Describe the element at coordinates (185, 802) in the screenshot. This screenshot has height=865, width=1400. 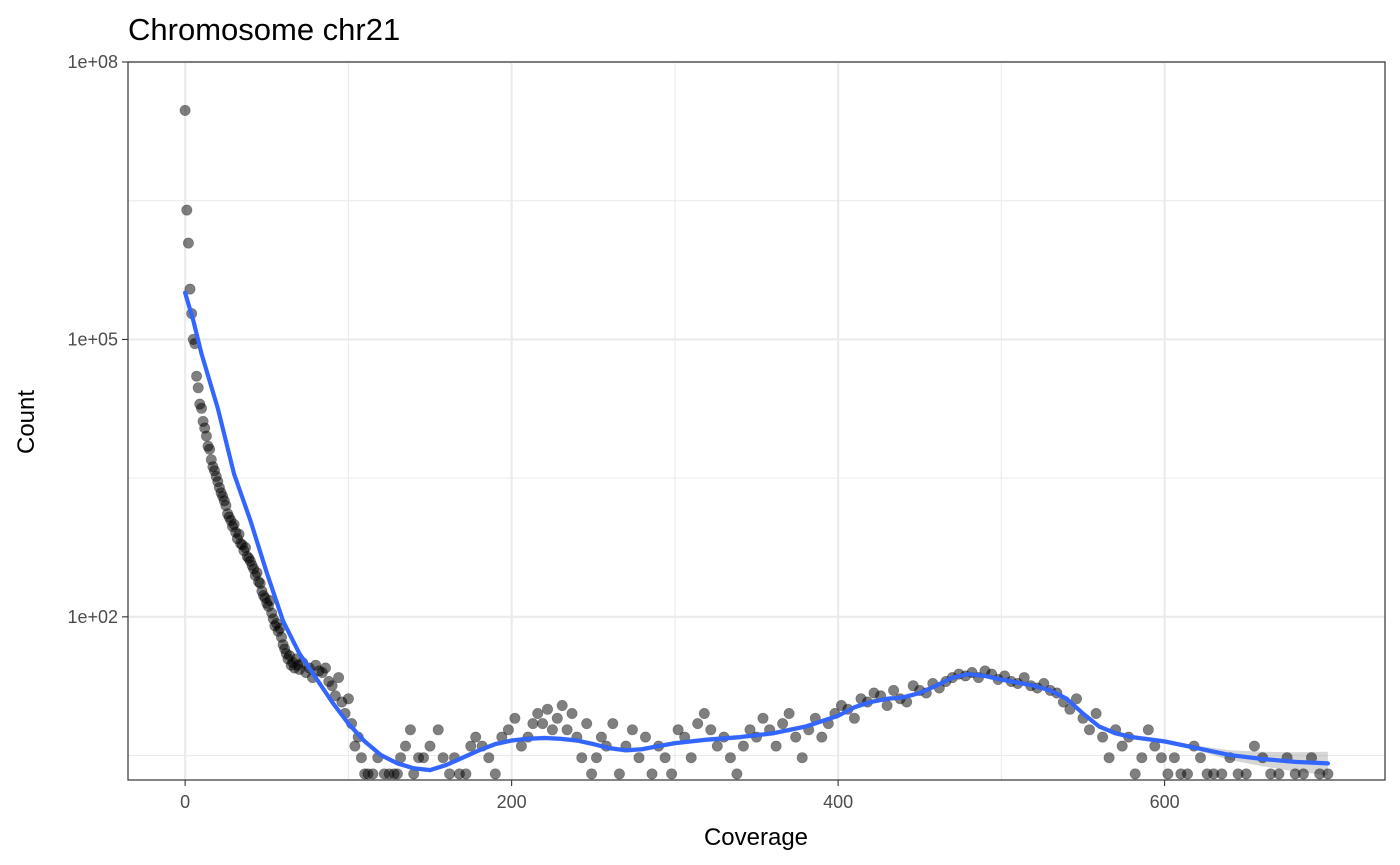
I see `x-tick-label: 0` at that location.